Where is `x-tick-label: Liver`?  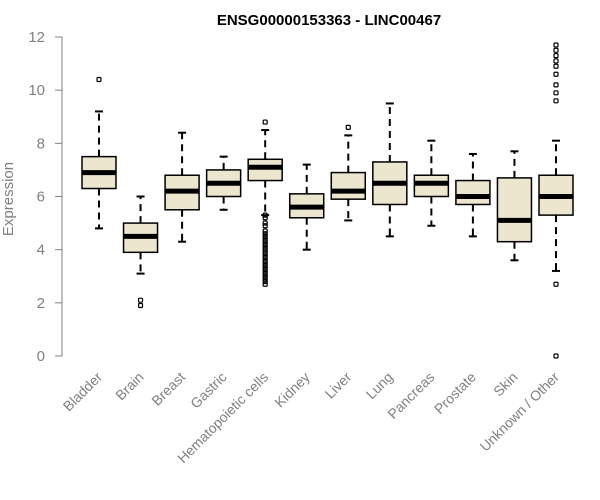 x-tick-label: Liver is located at coordinates (338, 385).